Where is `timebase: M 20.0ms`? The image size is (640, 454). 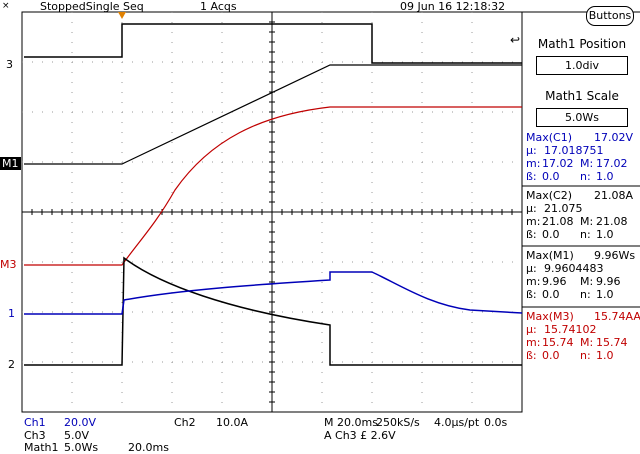 timebase: M 20.0ms is located at coordinates (351, 422).